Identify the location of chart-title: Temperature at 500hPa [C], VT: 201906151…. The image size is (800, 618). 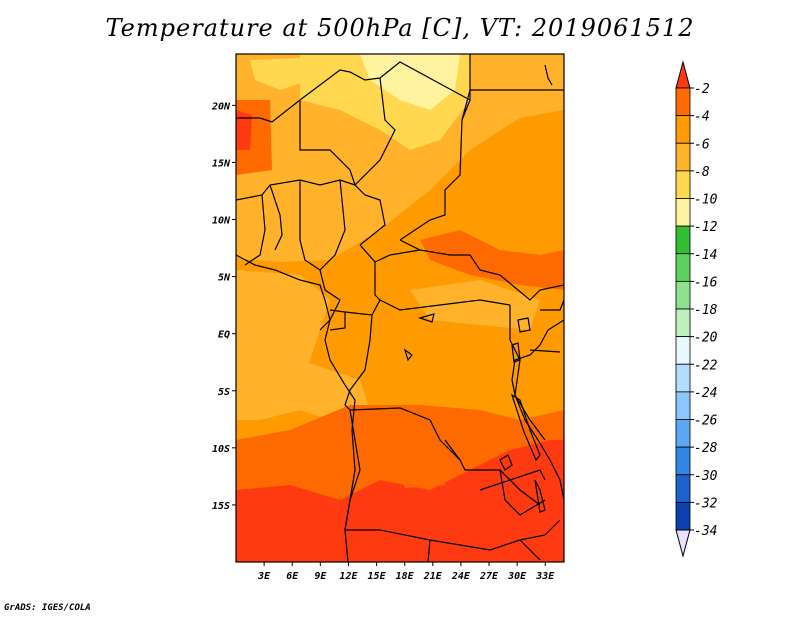
(400, 28).